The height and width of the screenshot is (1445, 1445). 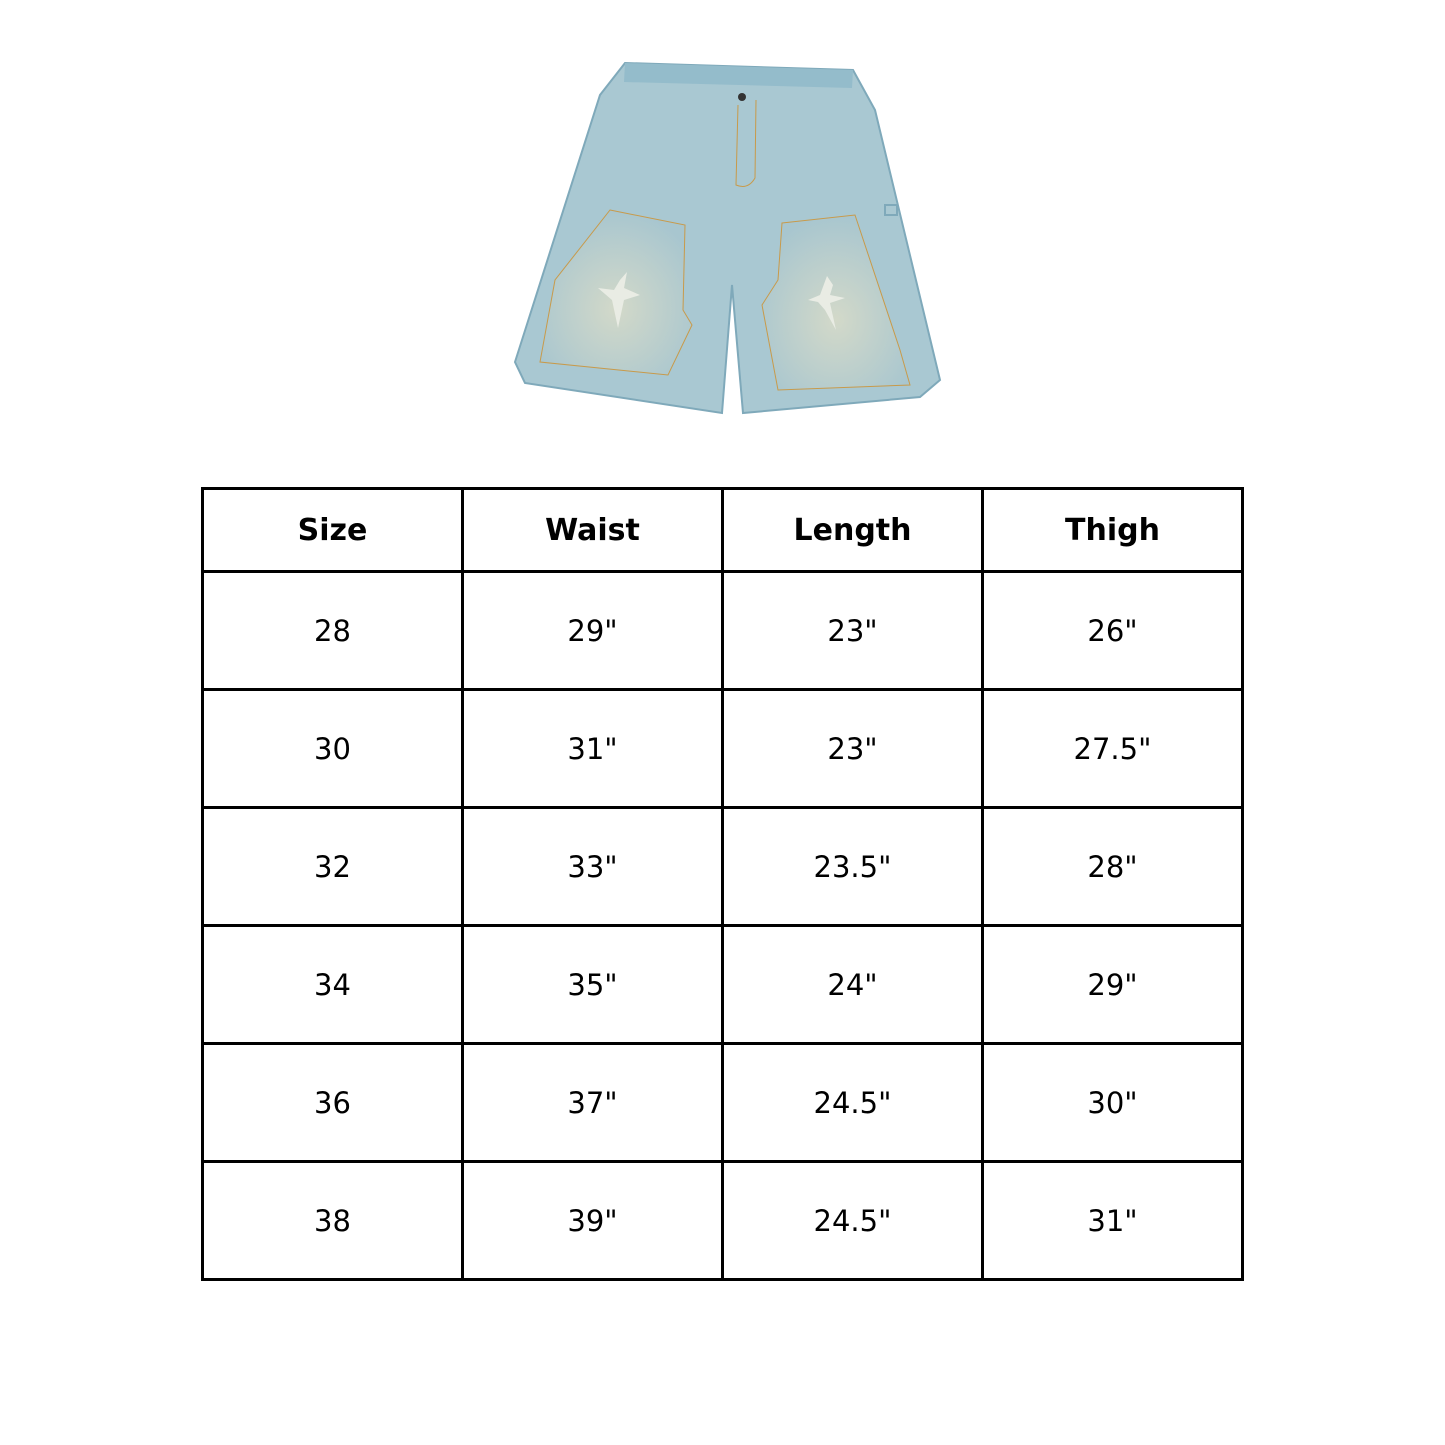 I want to click on cell-size: 32, so click(x=332, y=866).